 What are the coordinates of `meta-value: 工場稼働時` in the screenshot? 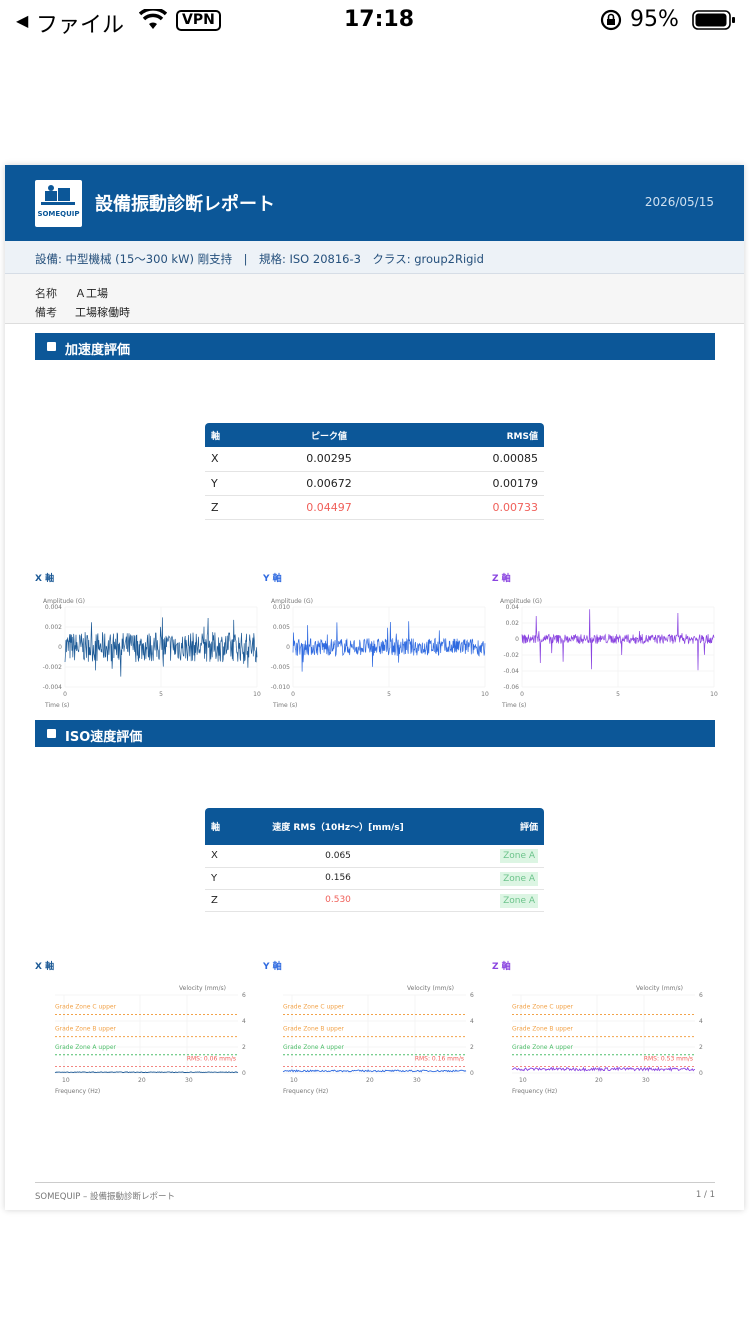 It's located at (102, 312).